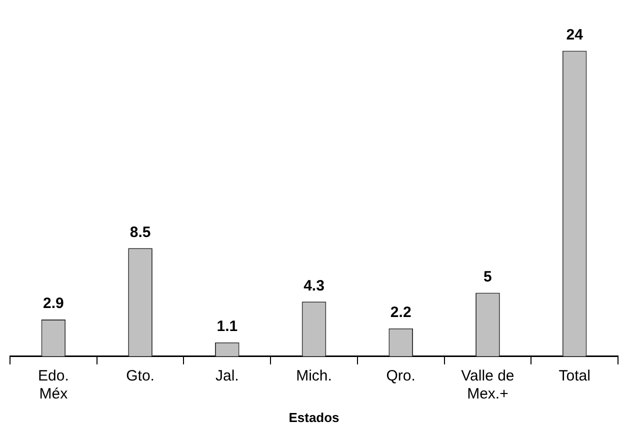 Image resolution: width=628 pixels, height=438 pixels. I want to click on data-label: 2.9, so click(53, 303).